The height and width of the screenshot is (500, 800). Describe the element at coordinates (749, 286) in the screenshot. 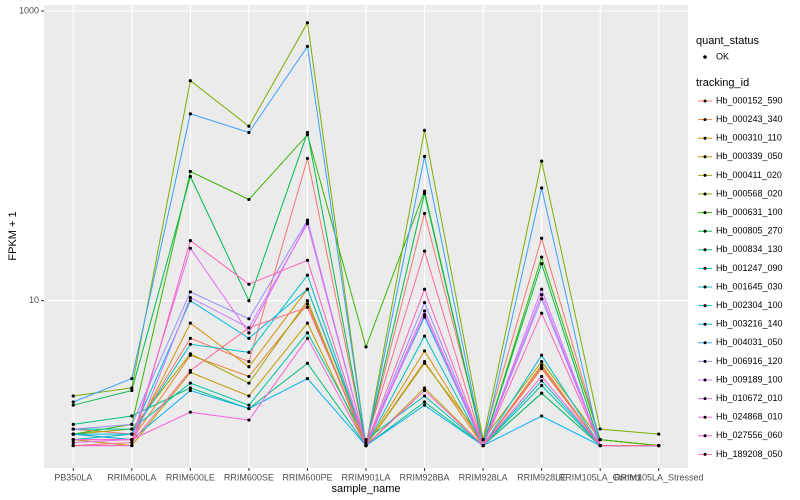

I see `legend-label: Hb_001645_030` at that location.